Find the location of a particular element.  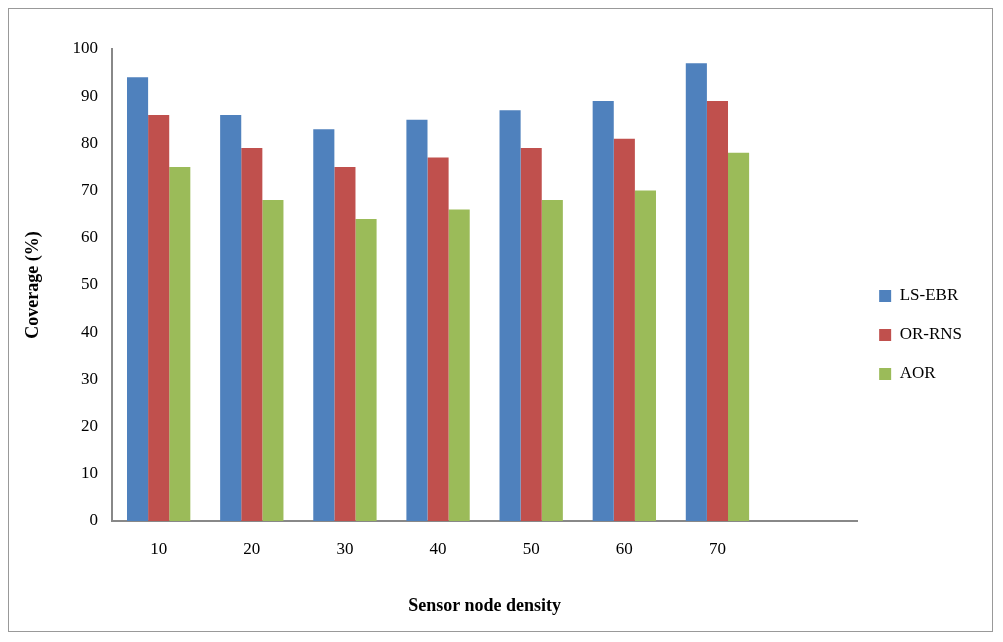

x-tick-label: 70 is located at coordinates (717, 548).